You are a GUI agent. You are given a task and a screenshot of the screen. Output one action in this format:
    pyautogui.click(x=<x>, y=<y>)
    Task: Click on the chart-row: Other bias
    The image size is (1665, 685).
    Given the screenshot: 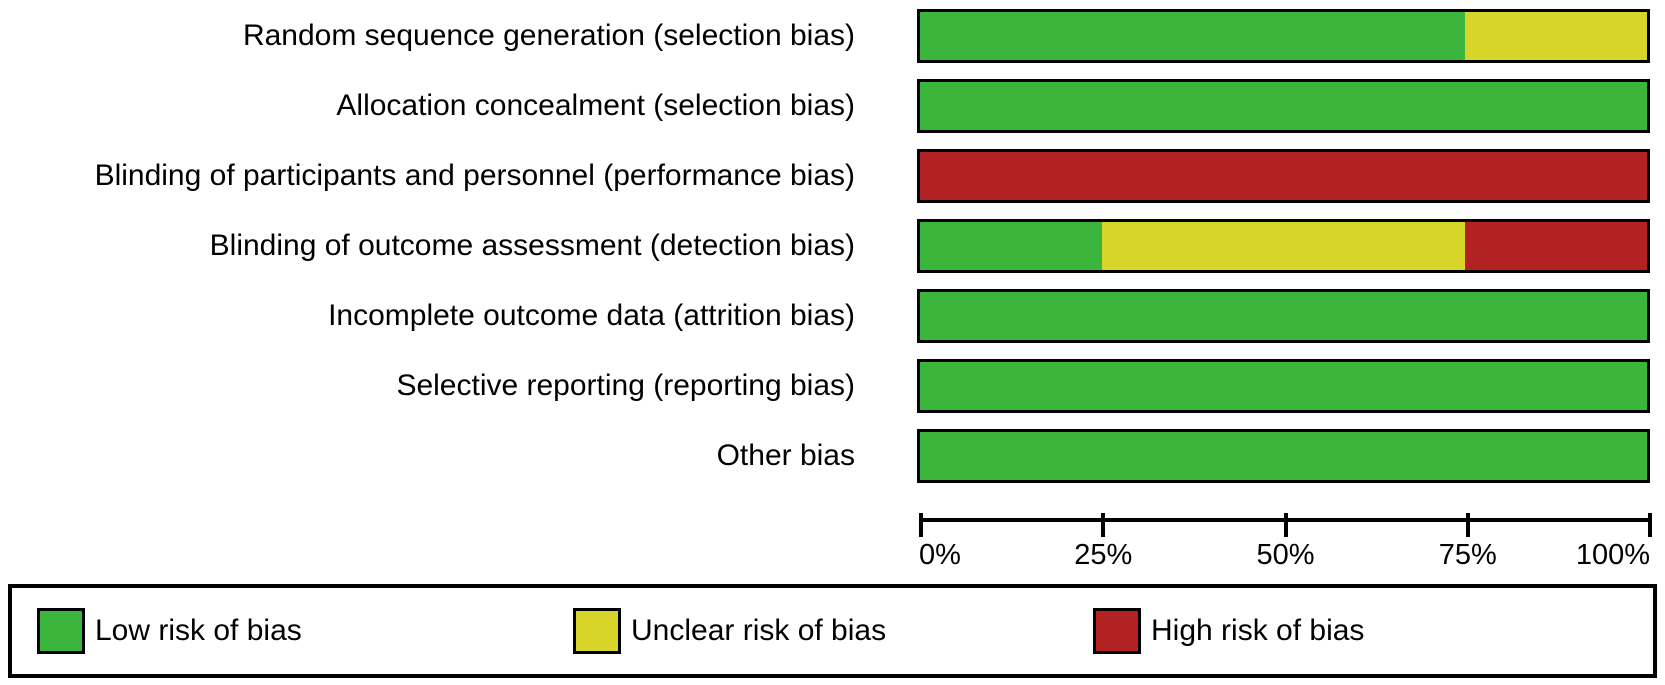 What is the action you would take?
    pyautogui.click(x=832, y=456)
    